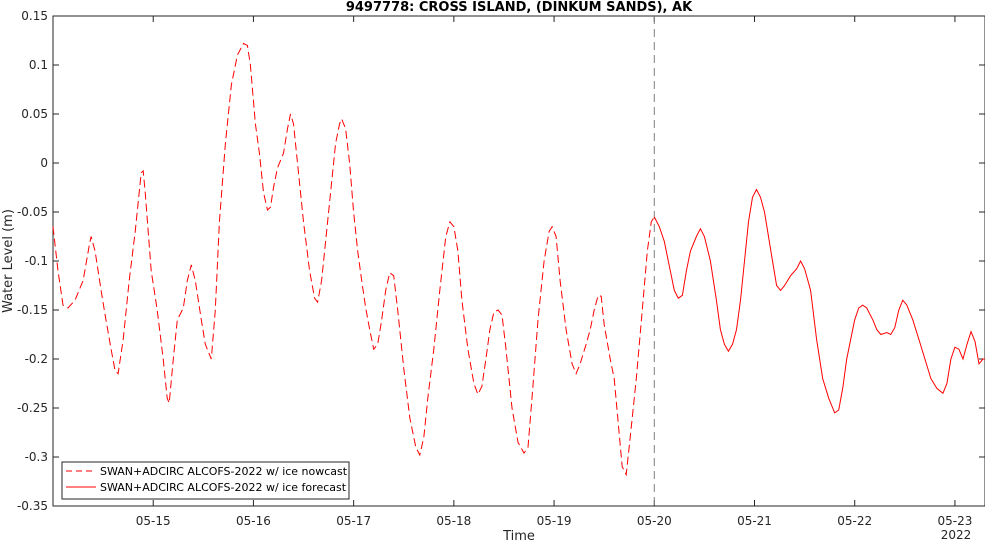  What do you see at coordinates (32, 506) in the screenshot?
I see `y-tick-label: -0.35` at bounding box center [32, 506].